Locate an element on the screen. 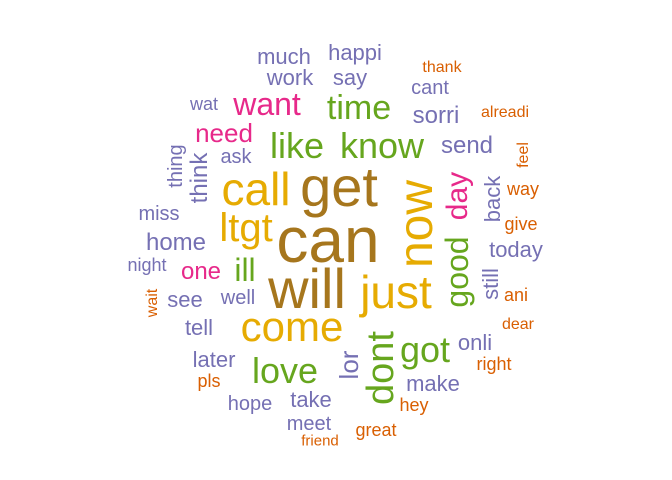 Image resolution: width=672 pixels, height=480 pixels. word-happi: happi is located at coordinates (355, 52).